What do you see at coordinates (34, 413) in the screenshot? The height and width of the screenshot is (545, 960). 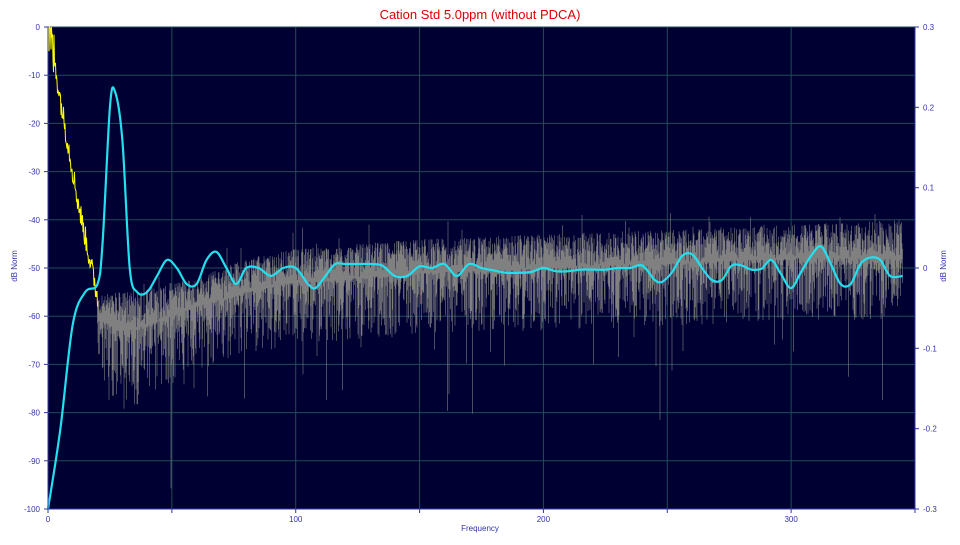 I see `y-tick-label-left: -80` at bounding box center [34, 413].